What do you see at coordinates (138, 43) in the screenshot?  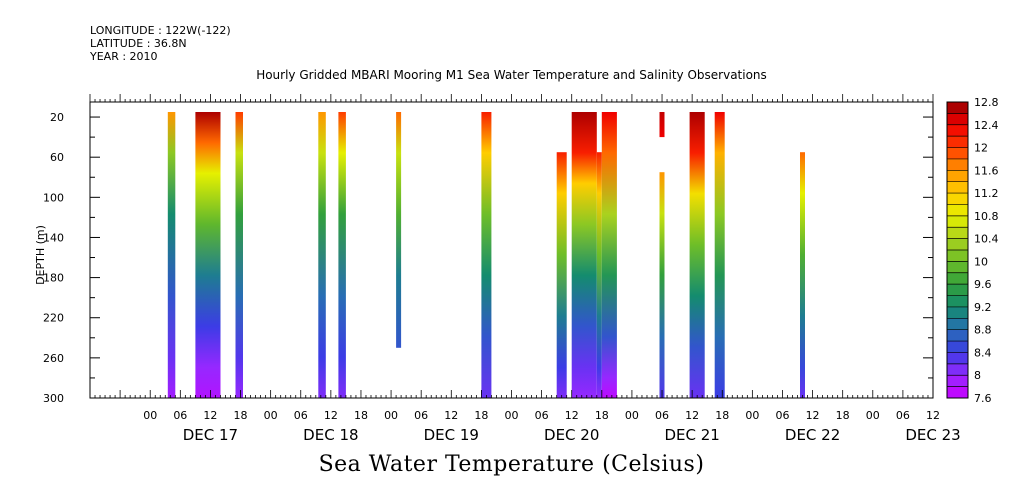 I see `latitude-label: LATITUDE : 36.8N` at bounding box center [138, 43].